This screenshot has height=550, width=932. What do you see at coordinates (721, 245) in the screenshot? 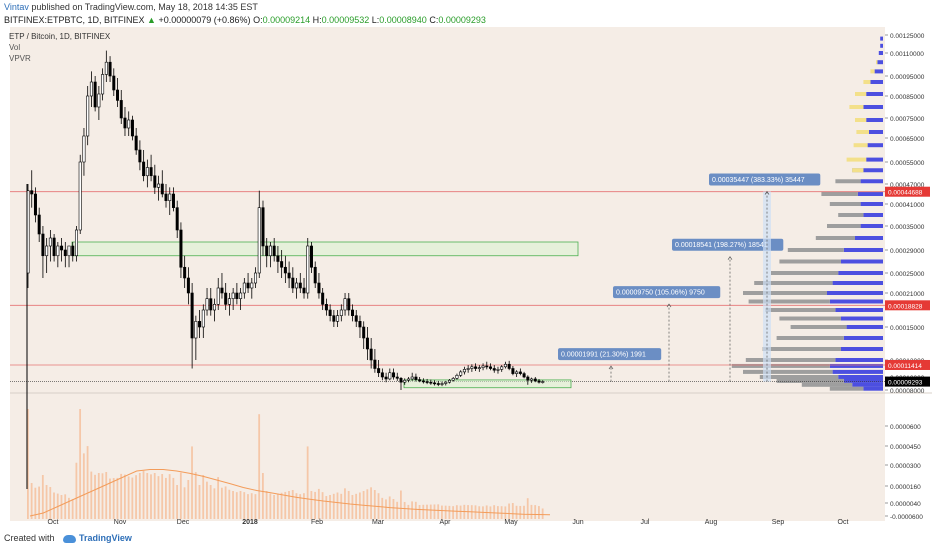
I see `target-label: 0.00018541 (198.27%) 18541` at bounding box center [721, 245].